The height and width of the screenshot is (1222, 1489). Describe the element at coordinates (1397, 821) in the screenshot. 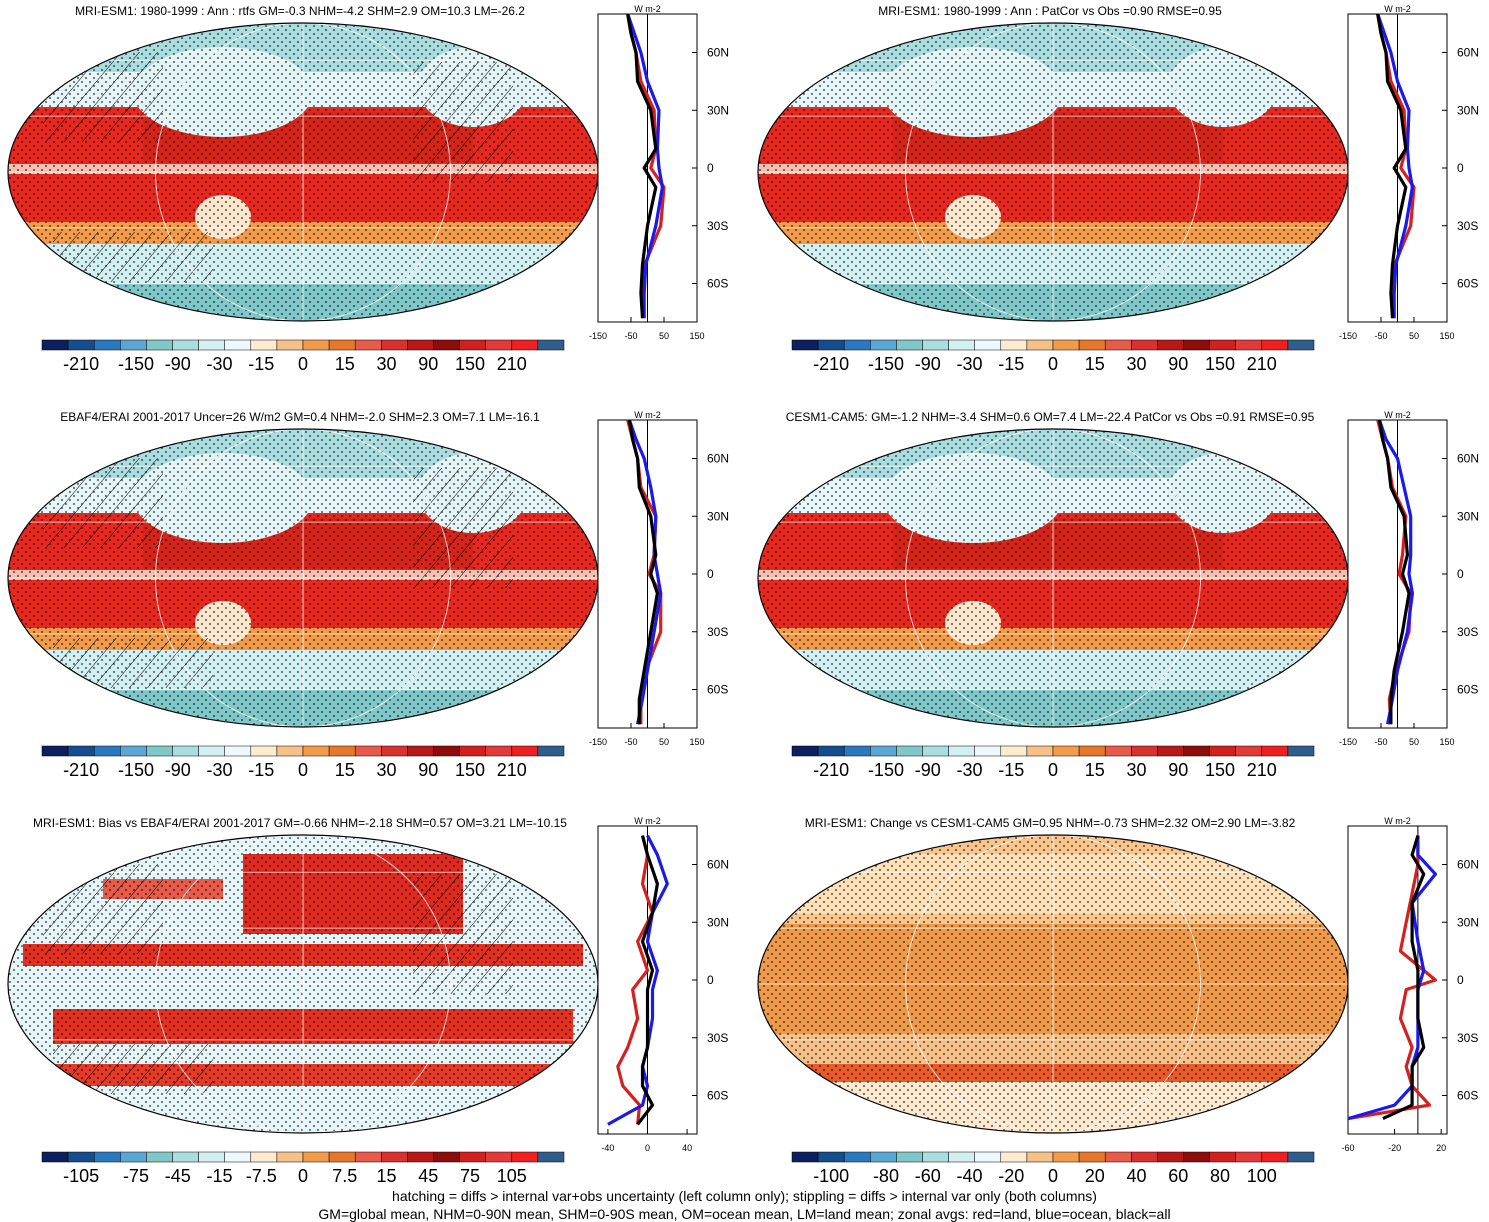

I see `profile-unit: W m-2` at that location.